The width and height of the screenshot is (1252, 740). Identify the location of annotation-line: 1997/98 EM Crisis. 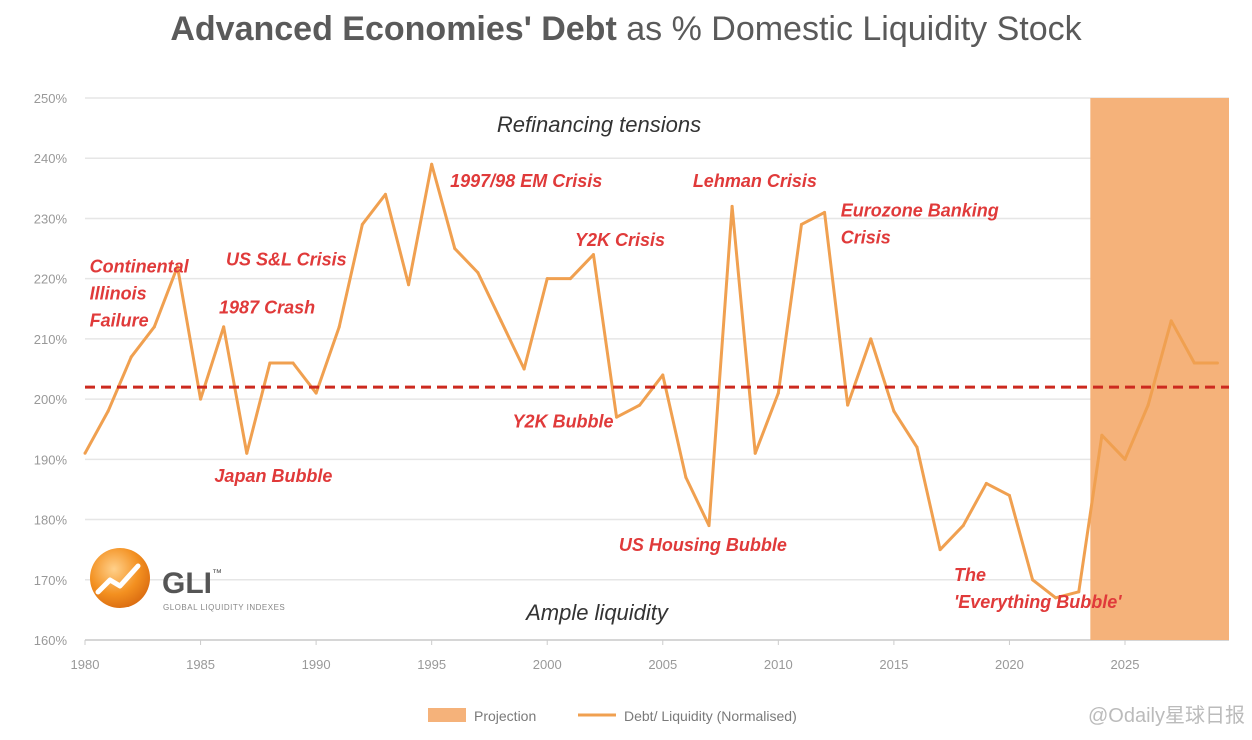
(526, 181).